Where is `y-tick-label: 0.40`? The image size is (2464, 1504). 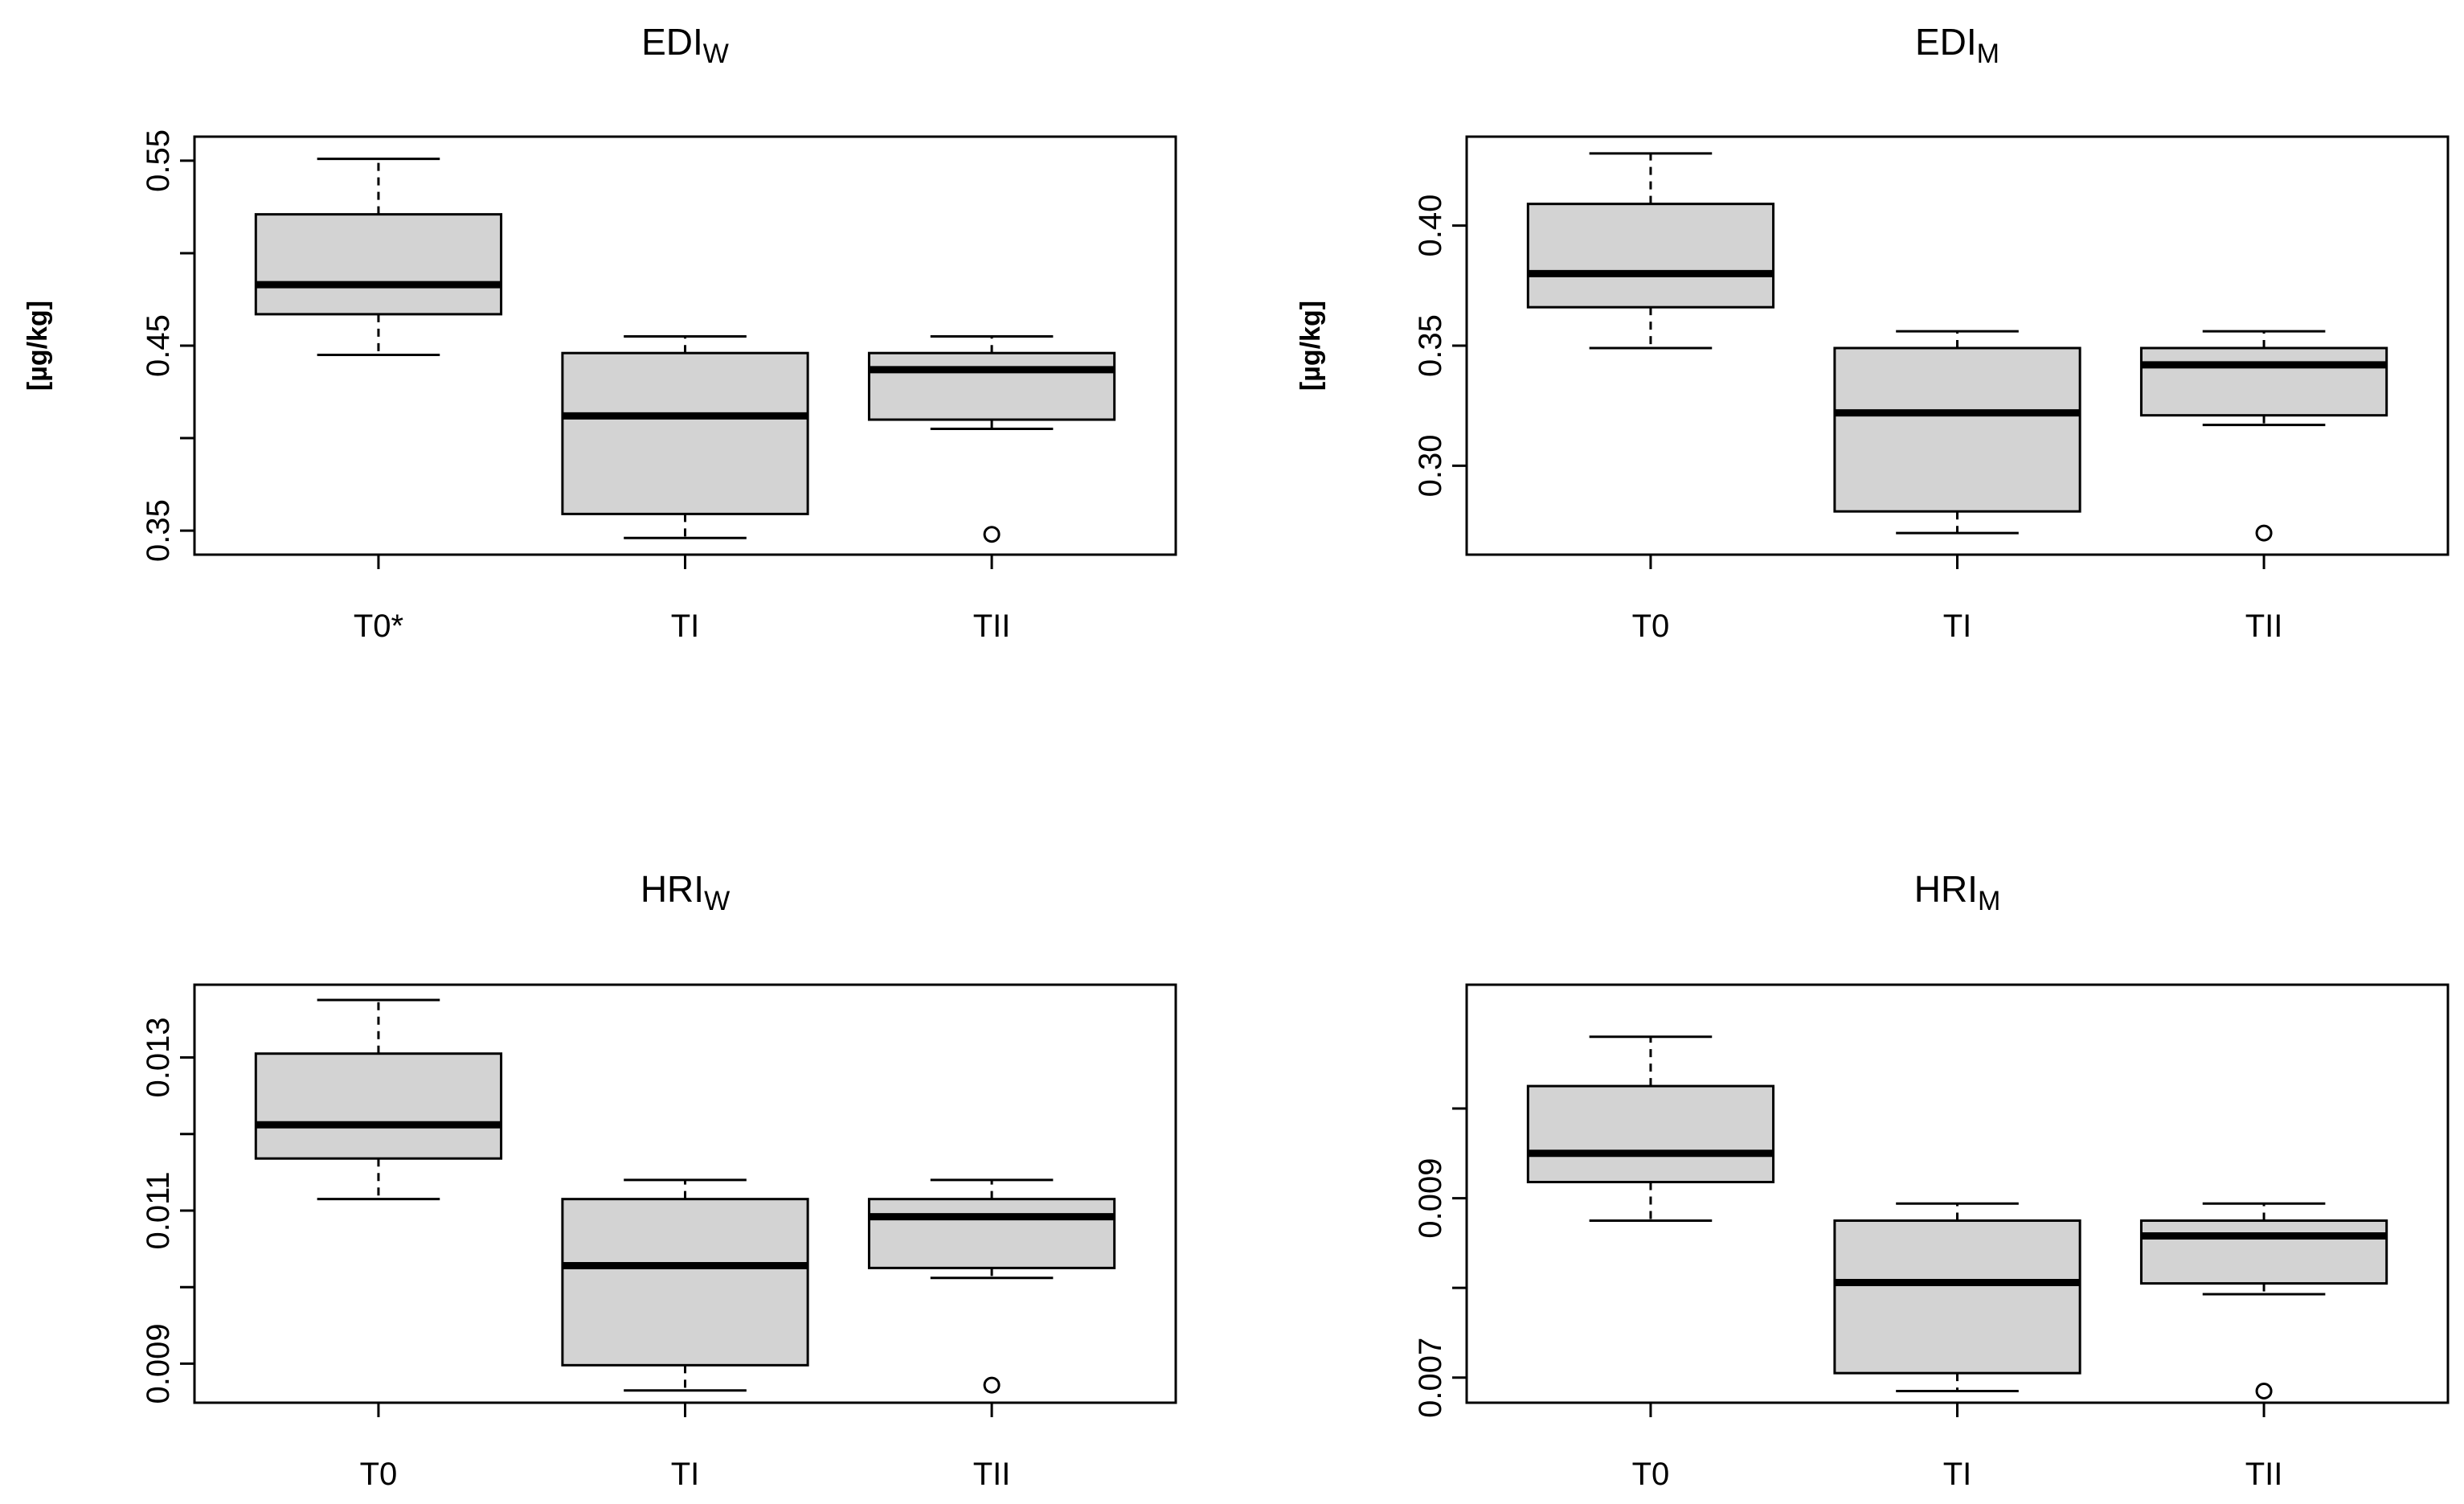
y-tick-label: 0.40 is located at coordinates (1430, 226).